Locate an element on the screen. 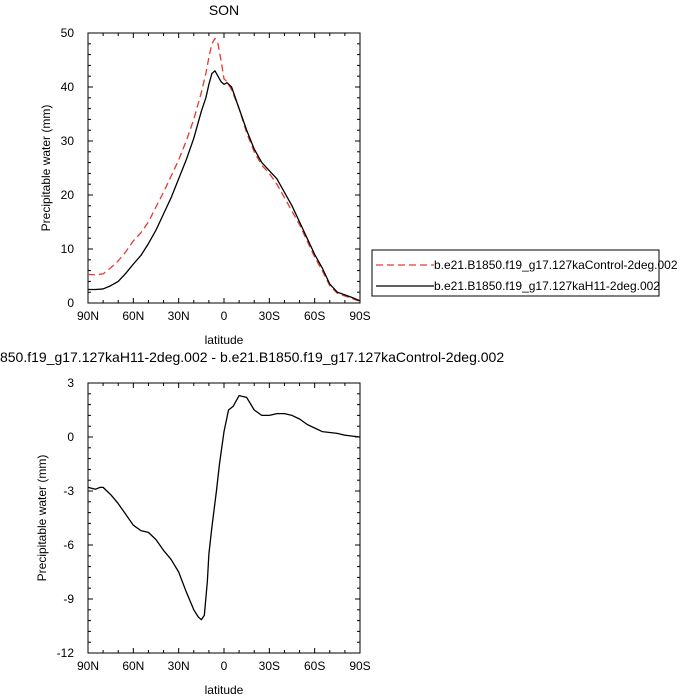 Image resolution: width=700 pixels, height=700 pixels. bottom-y-tick-label: 0 is located at coordinates (70, 437).